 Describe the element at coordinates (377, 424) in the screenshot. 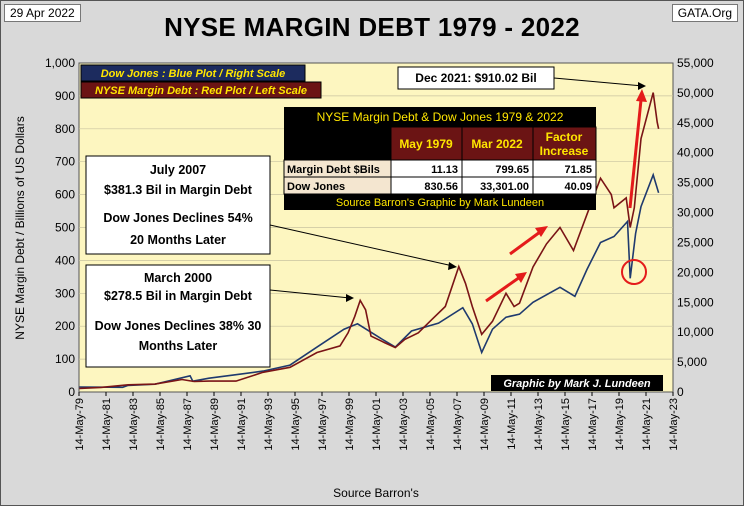

I see `x-tick-label: 14-May-01` at that location.